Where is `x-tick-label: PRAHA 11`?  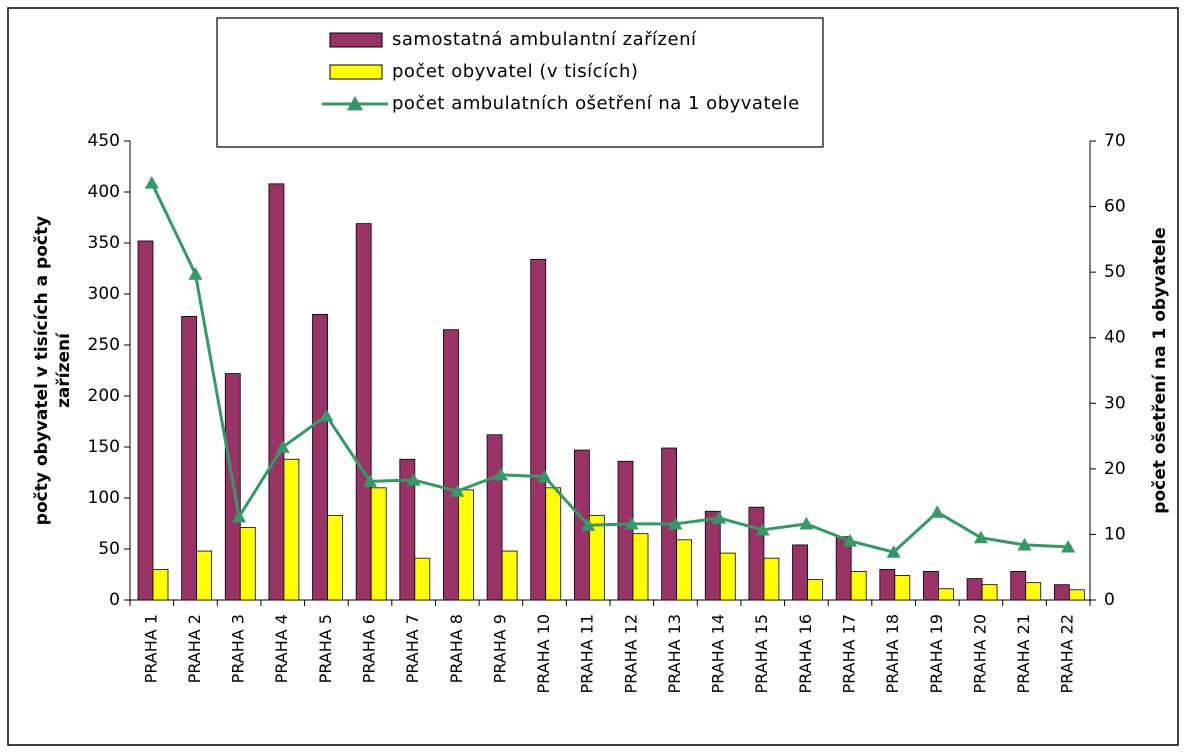 x-tick-label: PRAHA 11 is located at coordinates (587, 653).